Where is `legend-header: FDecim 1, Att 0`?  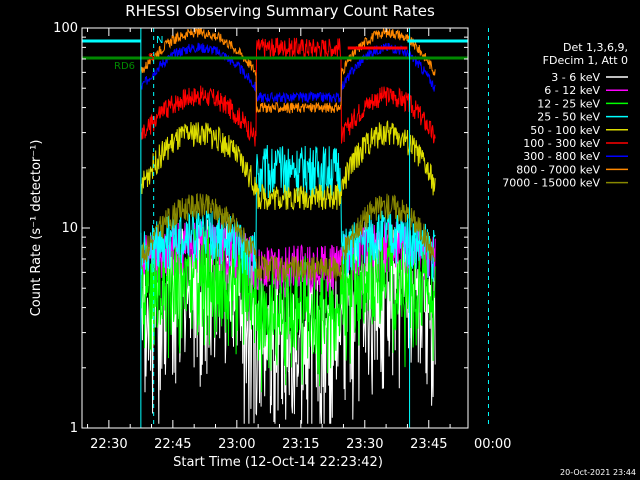 legend-header: FDecim 1, Att 0 is located at coordinates (585, 60).